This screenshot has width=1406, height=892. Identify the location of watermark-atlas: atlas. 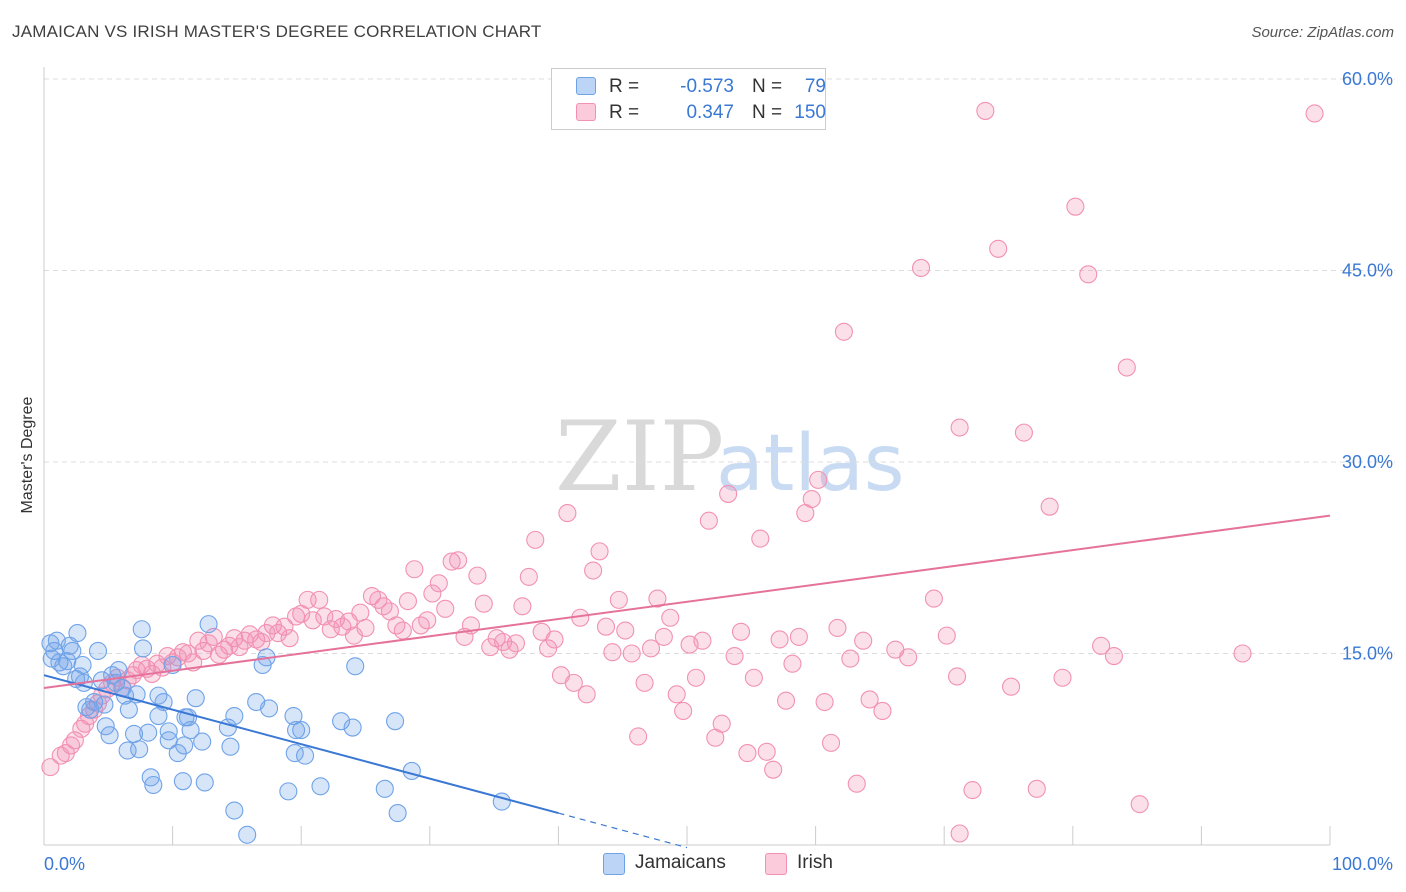
(810, 464).